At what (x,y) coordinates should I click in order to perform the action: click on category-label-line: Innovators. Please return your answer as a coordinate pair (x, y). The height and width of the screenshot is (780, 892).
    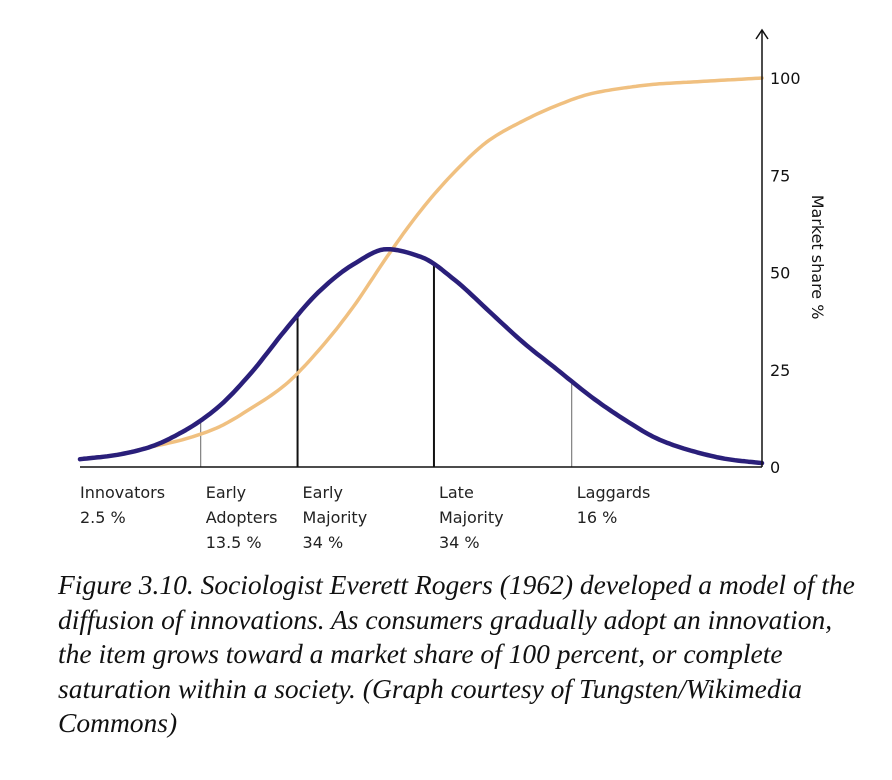
    Looking at the image, I should click on (122, 492).